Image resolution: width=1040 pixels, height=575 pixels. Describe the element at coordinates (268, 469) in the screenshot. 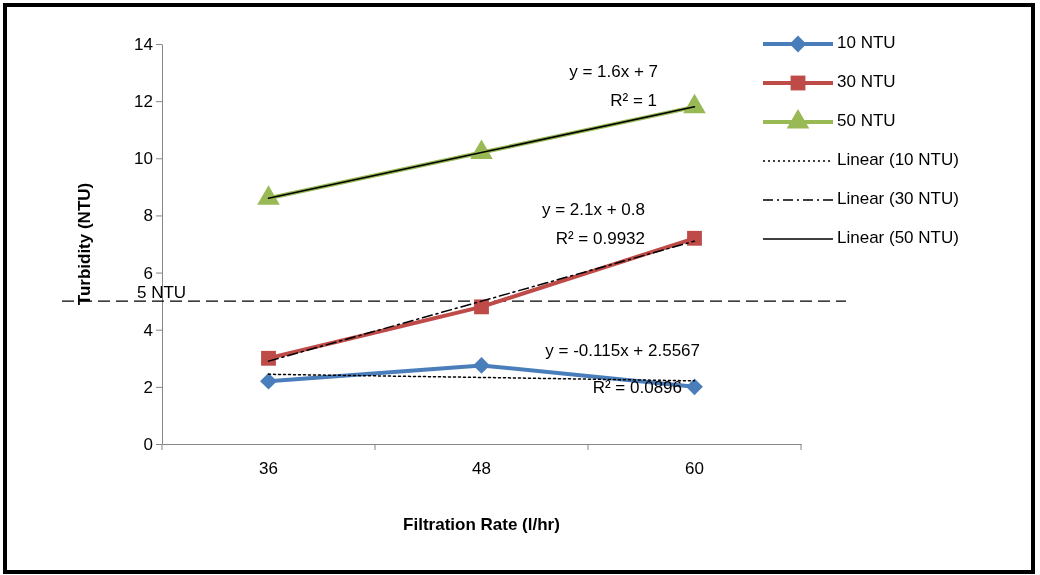

I see `x-tick-label: 36` at that location.